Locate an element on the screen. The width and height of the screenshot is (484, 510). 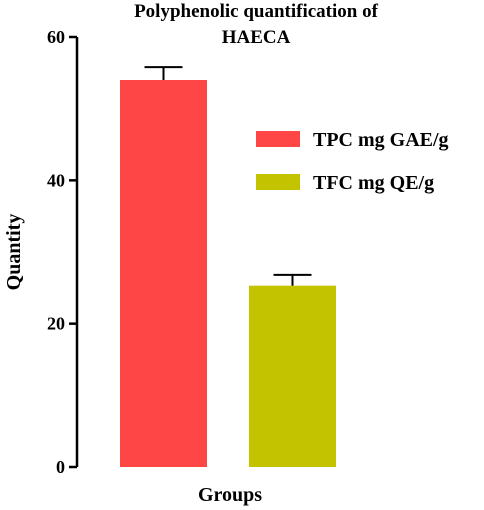
y-tick-label: 40 is located at coordinates (56, 180).